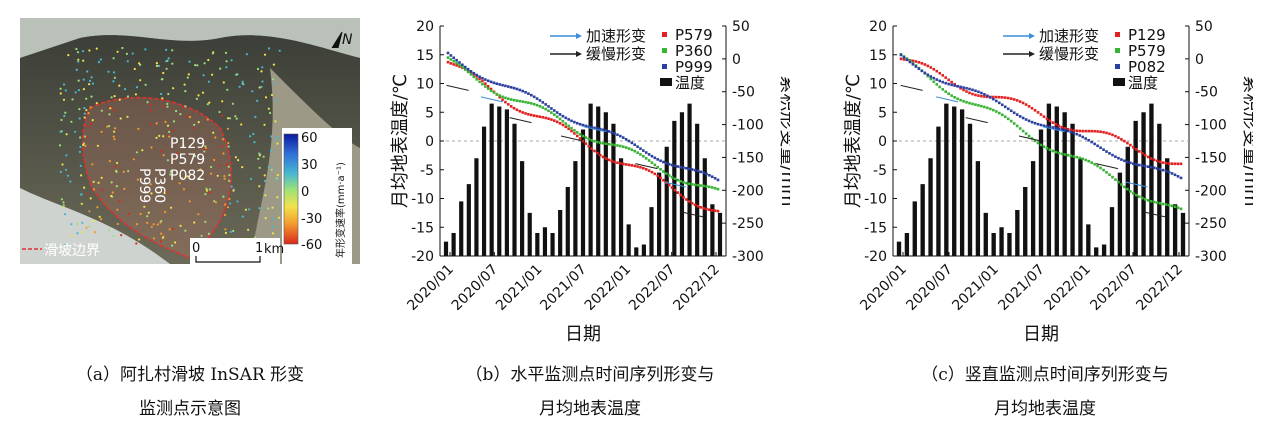  What do you see at coordinates (579, 54) in the screenshot?
I see `legend-arrow-icon` at bounding box center [579, 54].